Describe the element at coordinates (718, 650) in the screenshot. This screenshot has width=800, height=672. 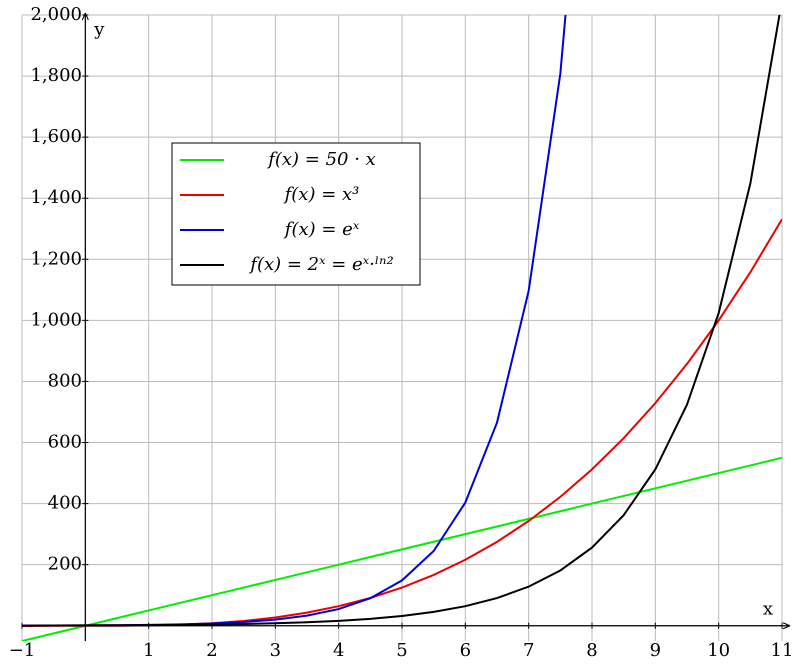
I see `x-tick-label: 10` at that location.